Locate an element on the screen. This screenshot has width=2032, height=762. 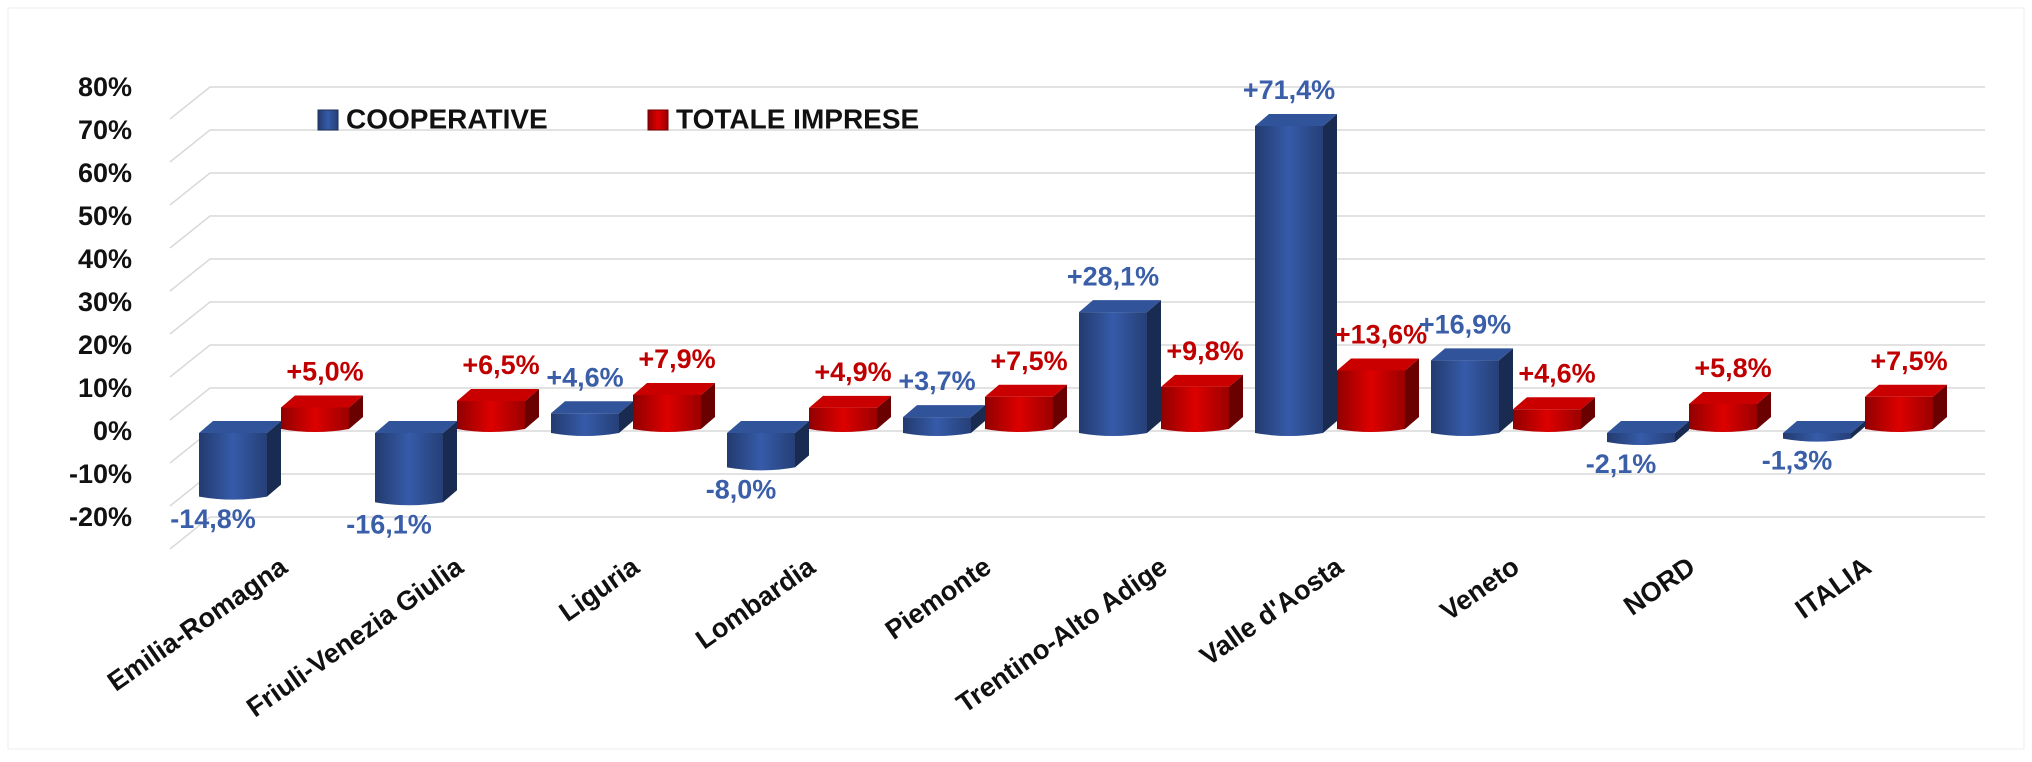
value-label: +4,9% is located at coordinates (852, 372).